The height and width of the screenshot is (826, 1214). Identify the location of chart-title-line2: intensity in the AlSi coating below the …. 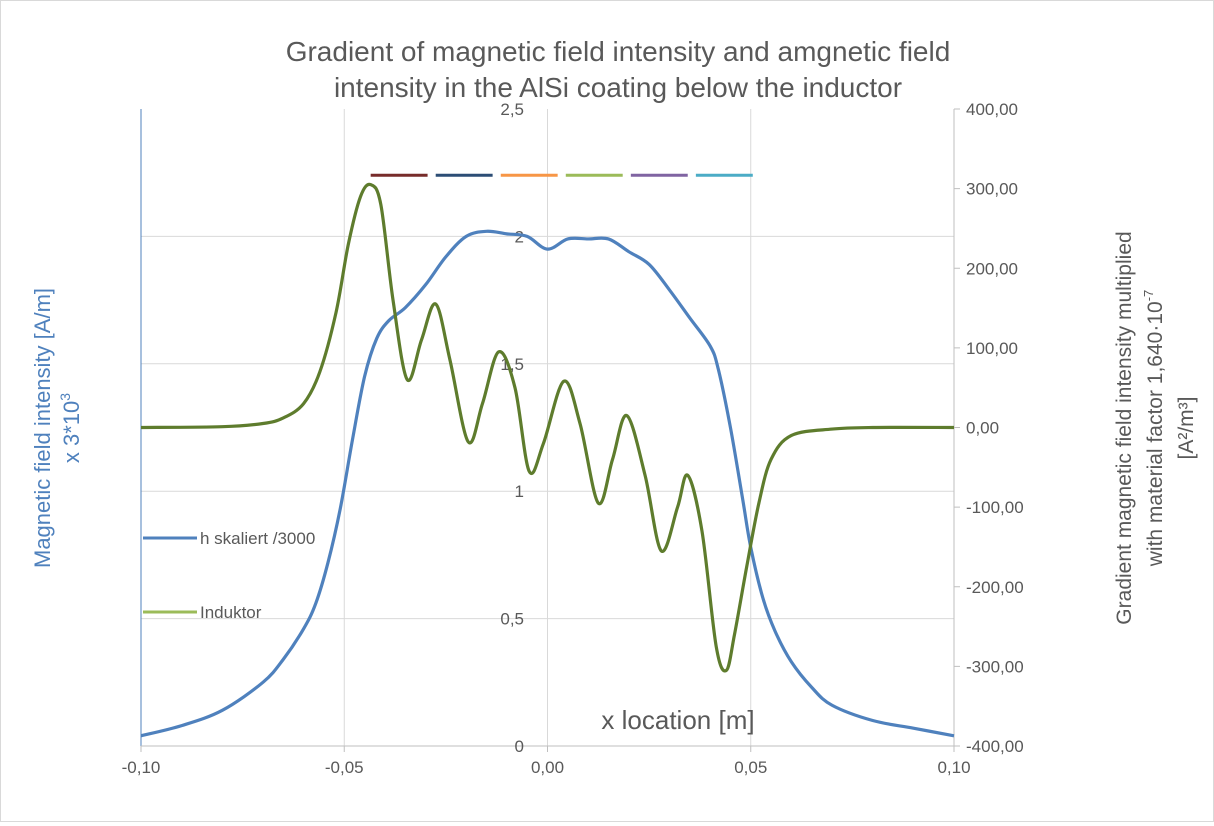
(618, 87).